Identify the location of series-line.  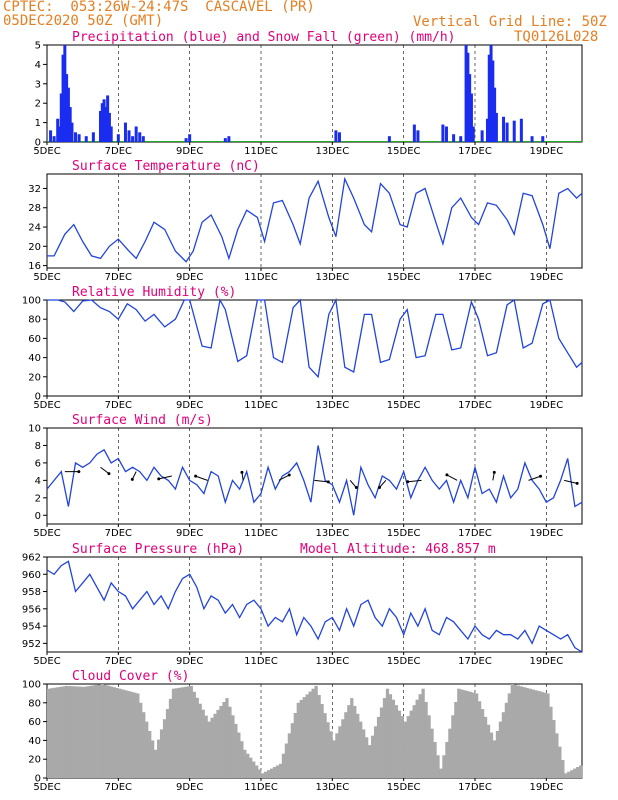
(315, 338).